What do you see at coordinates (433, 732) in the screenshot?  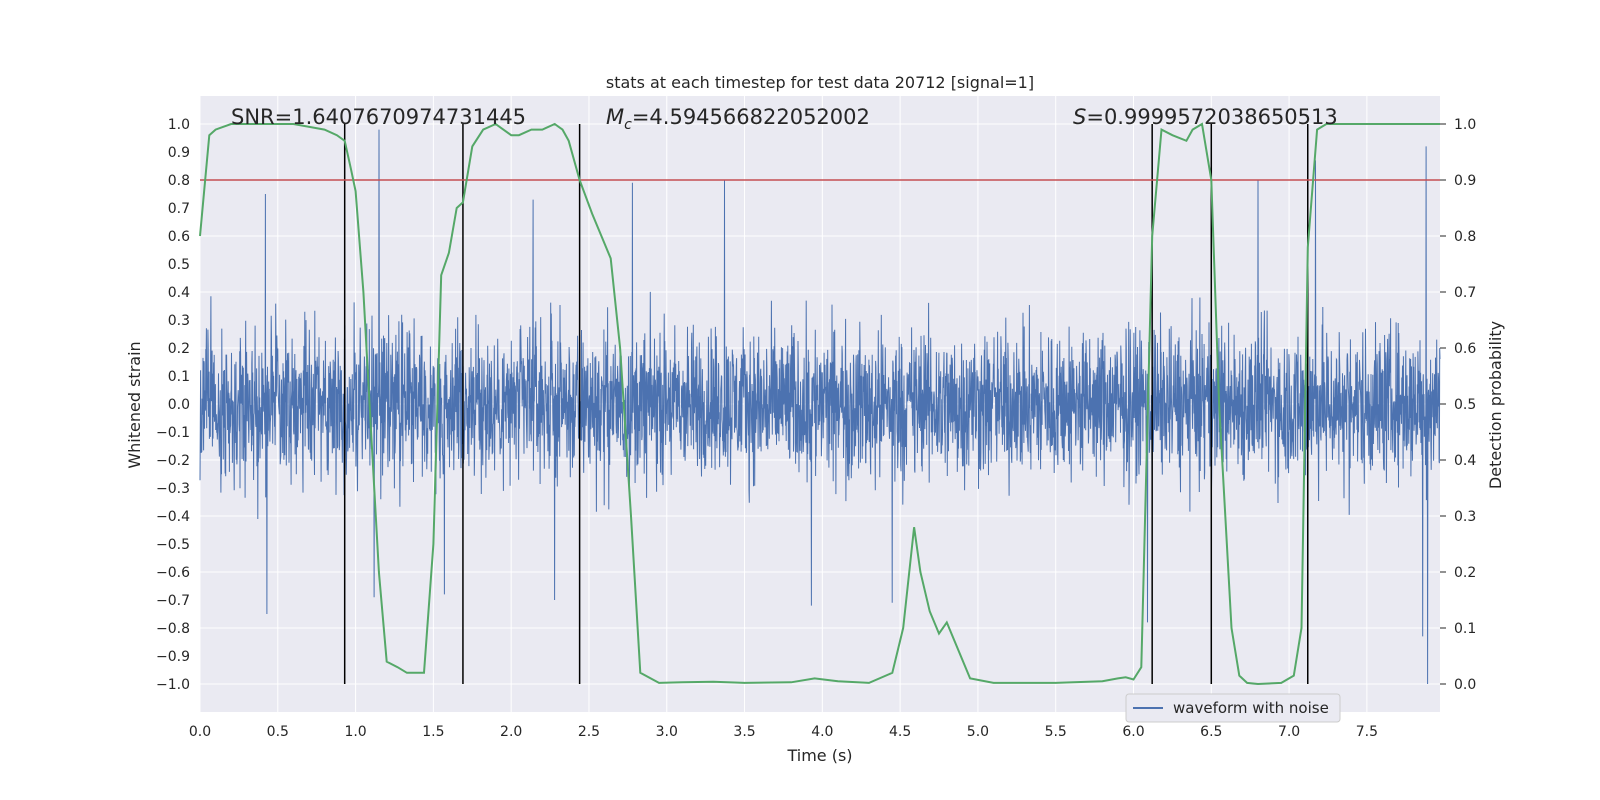 I see `x-tick-label: 1.5` at bounding box center [433, 732].